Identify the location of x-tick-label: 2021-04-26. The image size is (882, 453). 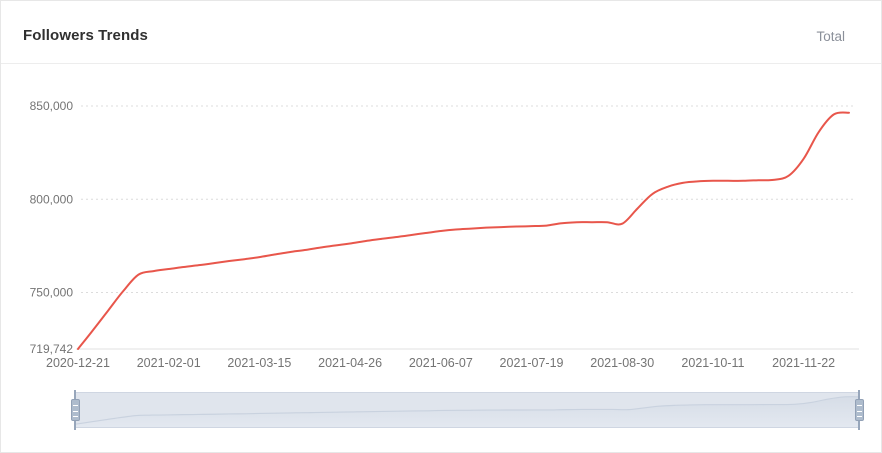
(350, 363).